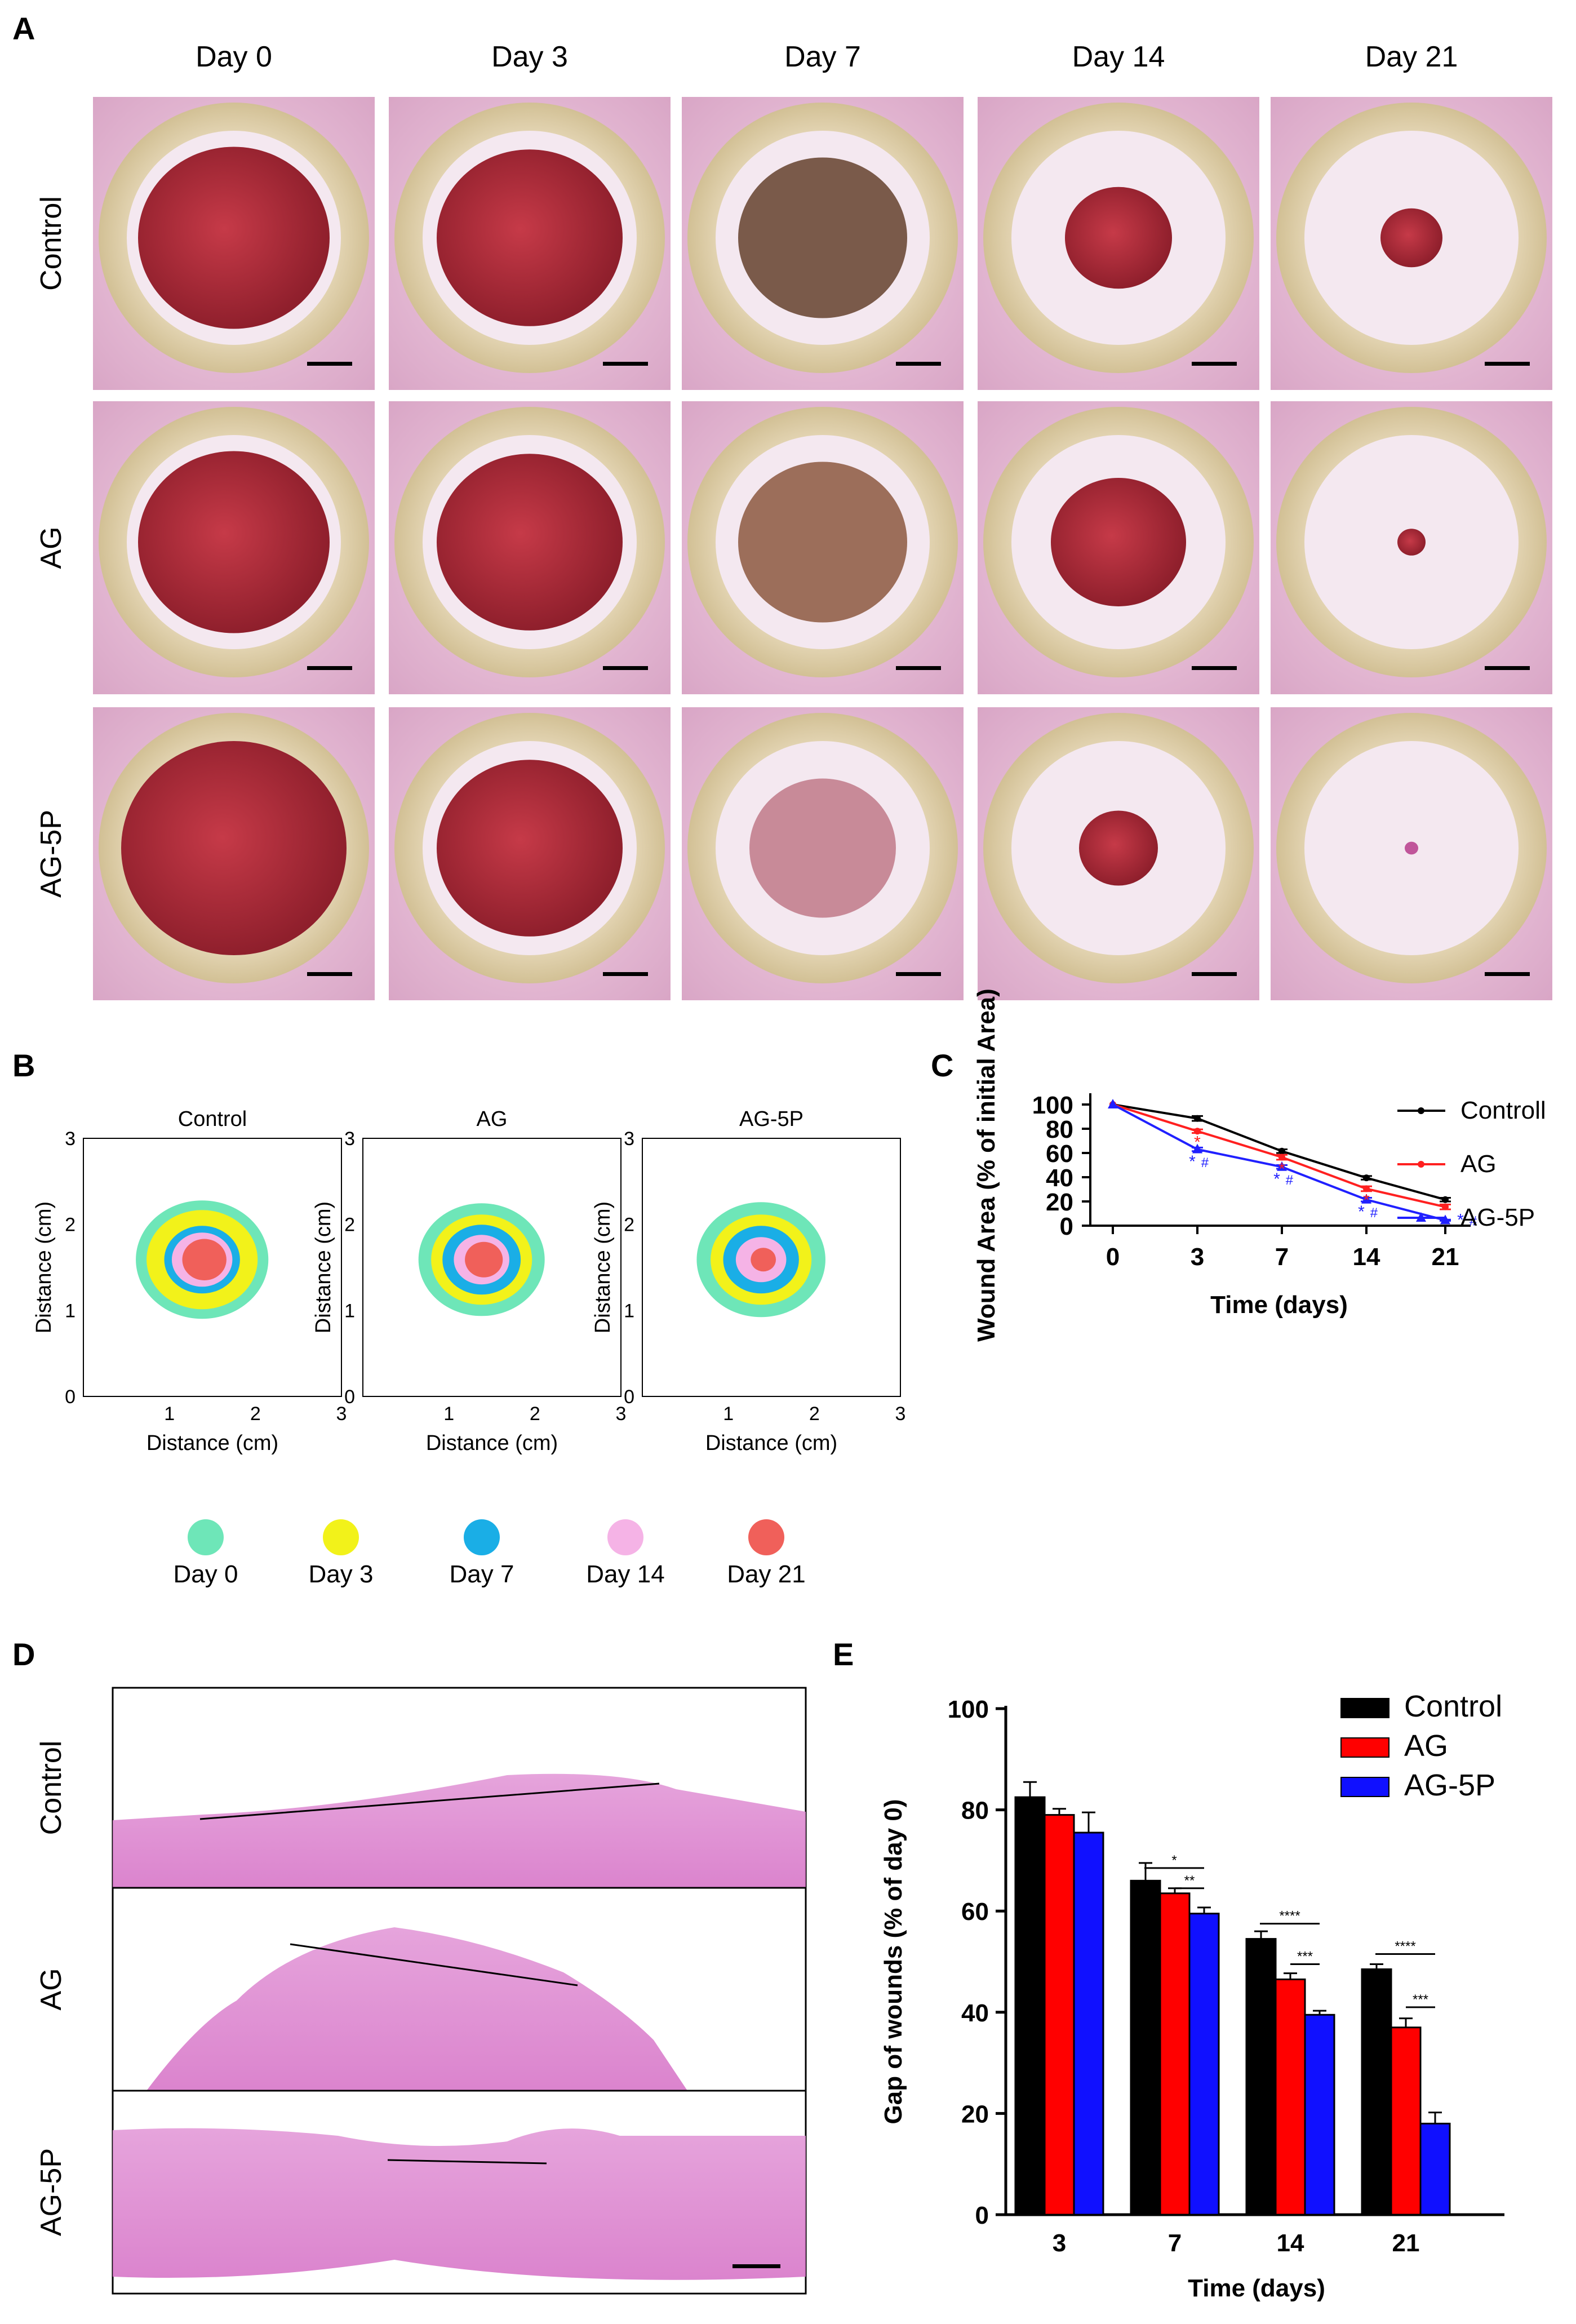 Image resolution: width=1576 pixels, height=2324 pixels. What do you see at coordinates (1497, 1217) in the screenshot?
I see `legend-label: AG-5P` at bounding box center [1497, 1217].